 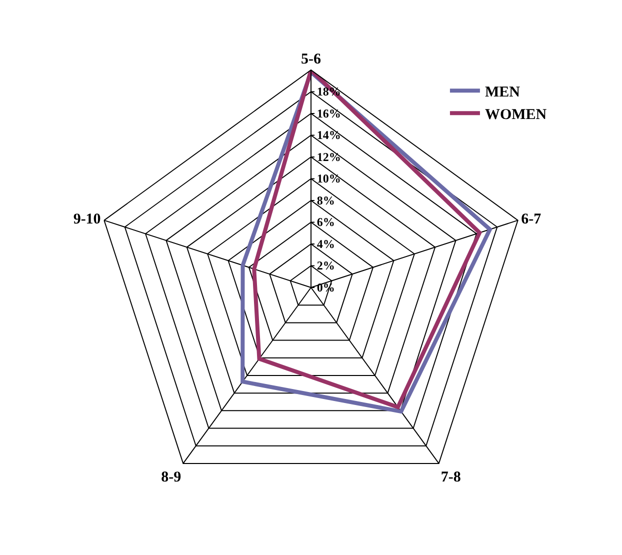 What do you see at coordinates (328, 157) in the screenshot?
I see `y-tick-label: 12%` at bounding box center [328, 157].